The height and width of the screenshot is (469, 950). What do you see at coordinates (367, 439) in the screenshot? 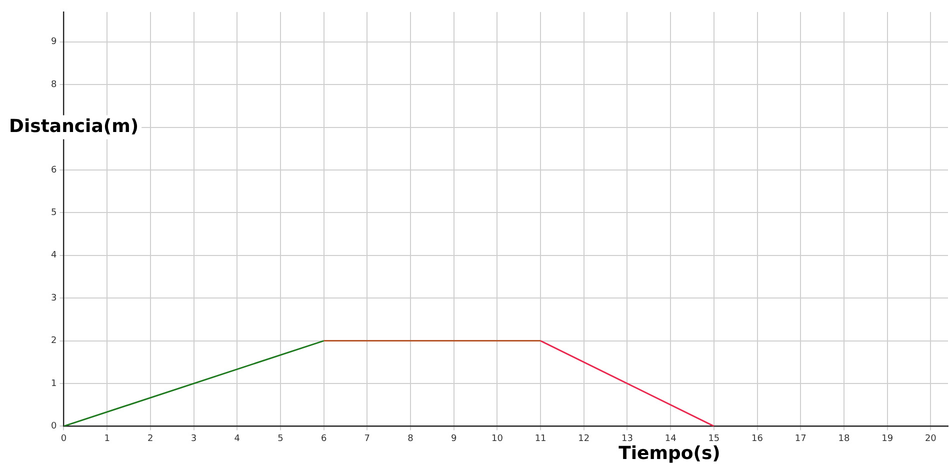
I see `x-tick-label: 7` at bounding box center [367, 439].